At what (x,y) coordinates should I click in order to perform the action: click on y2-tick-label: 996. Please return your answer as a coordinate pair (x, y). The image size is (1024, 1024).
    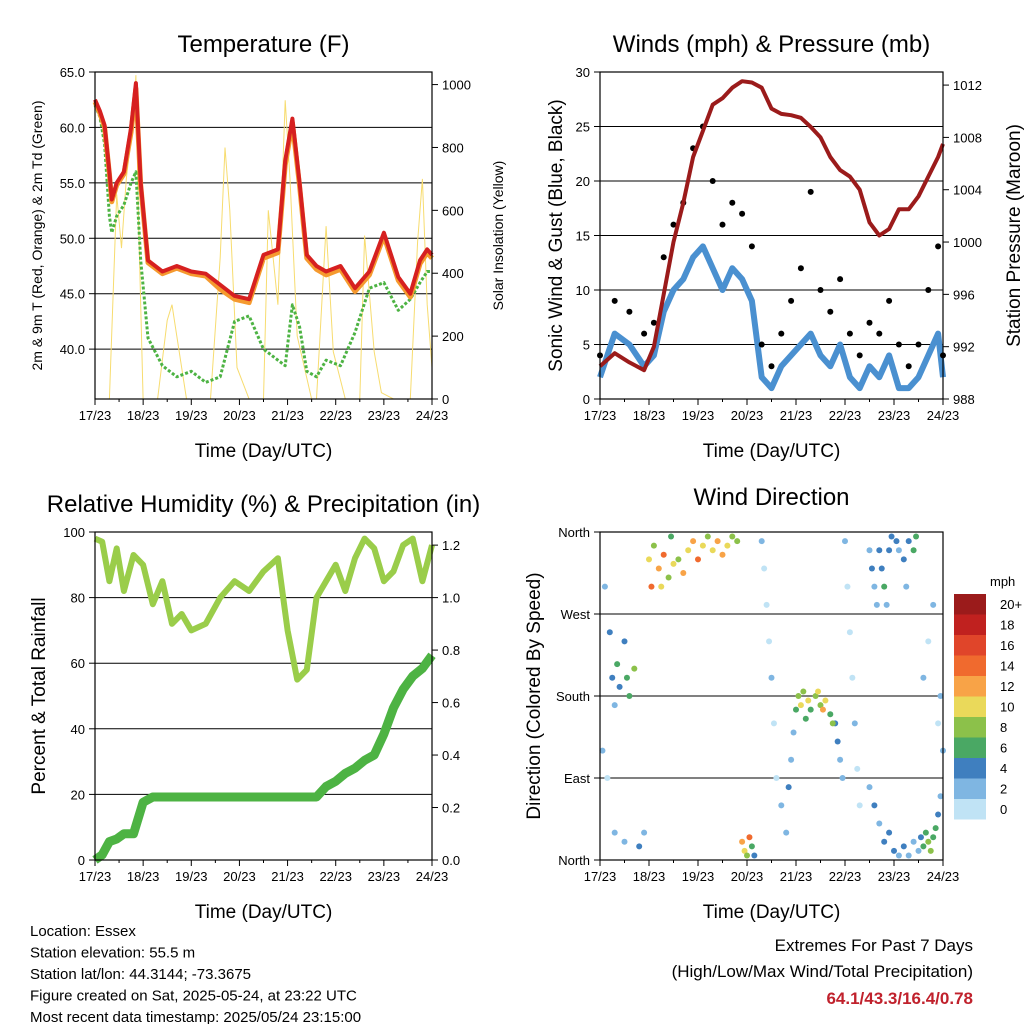
    Looking at the image, I should click on (964, 294).